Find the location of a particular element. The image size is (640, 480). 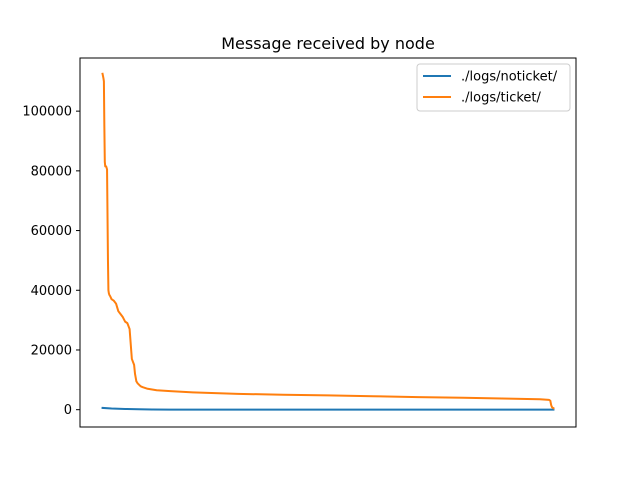

y-tick-label: 0 is located at coordinates (68, 410).